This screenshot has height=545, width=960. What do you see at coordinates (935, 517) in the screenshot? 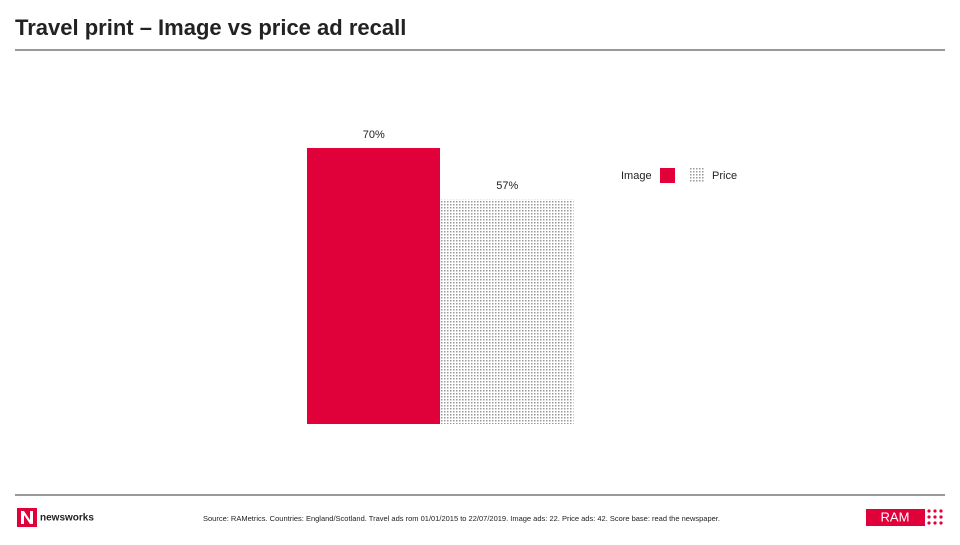
I see `logo-dots` at bounding box center [935, 517].